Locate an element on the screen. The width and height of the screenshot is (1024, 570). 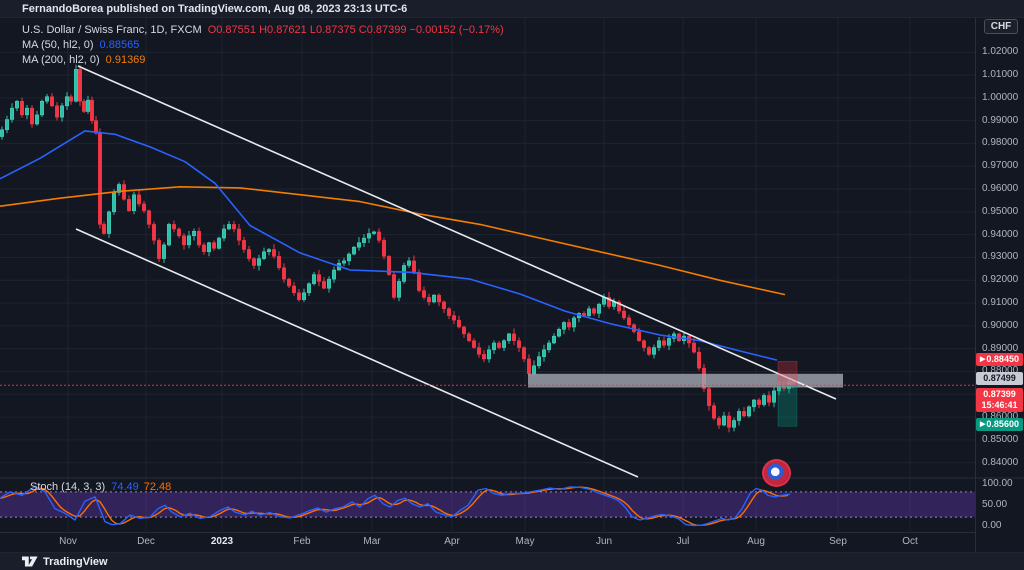
price-tag-target: ▶0.85600 is located at coordinates (999, 425).